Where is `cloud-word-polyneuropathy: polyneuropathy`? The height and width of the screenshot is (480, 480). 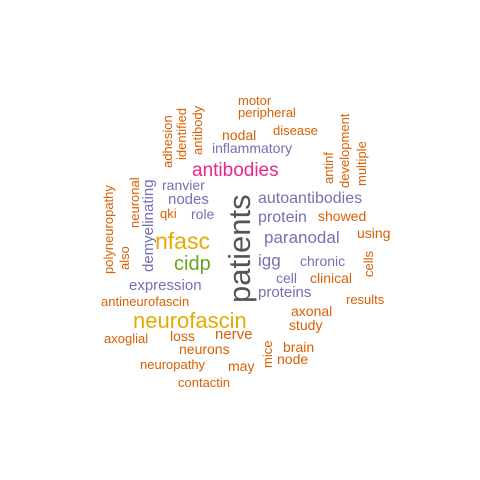
cloud-word-polyneuropathy: polyneuropathy is located at coordinates (108, 229).